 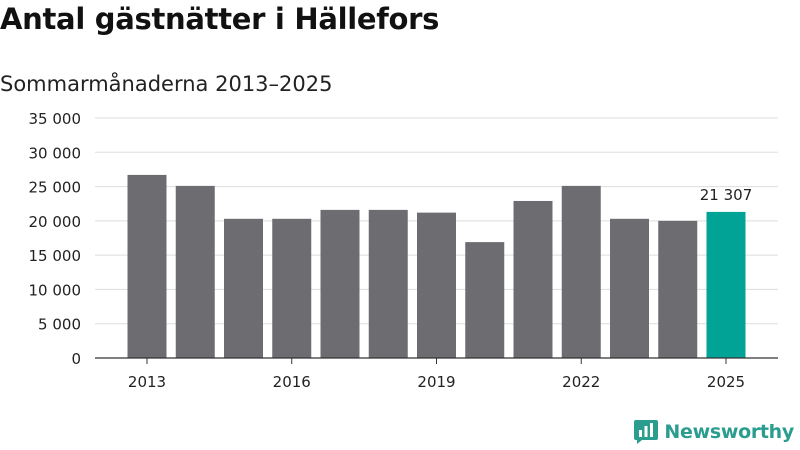 What do you see at coordinates (533, 279) in the screenshot?
I see `bar-2021` at bounding box center [533, 279].